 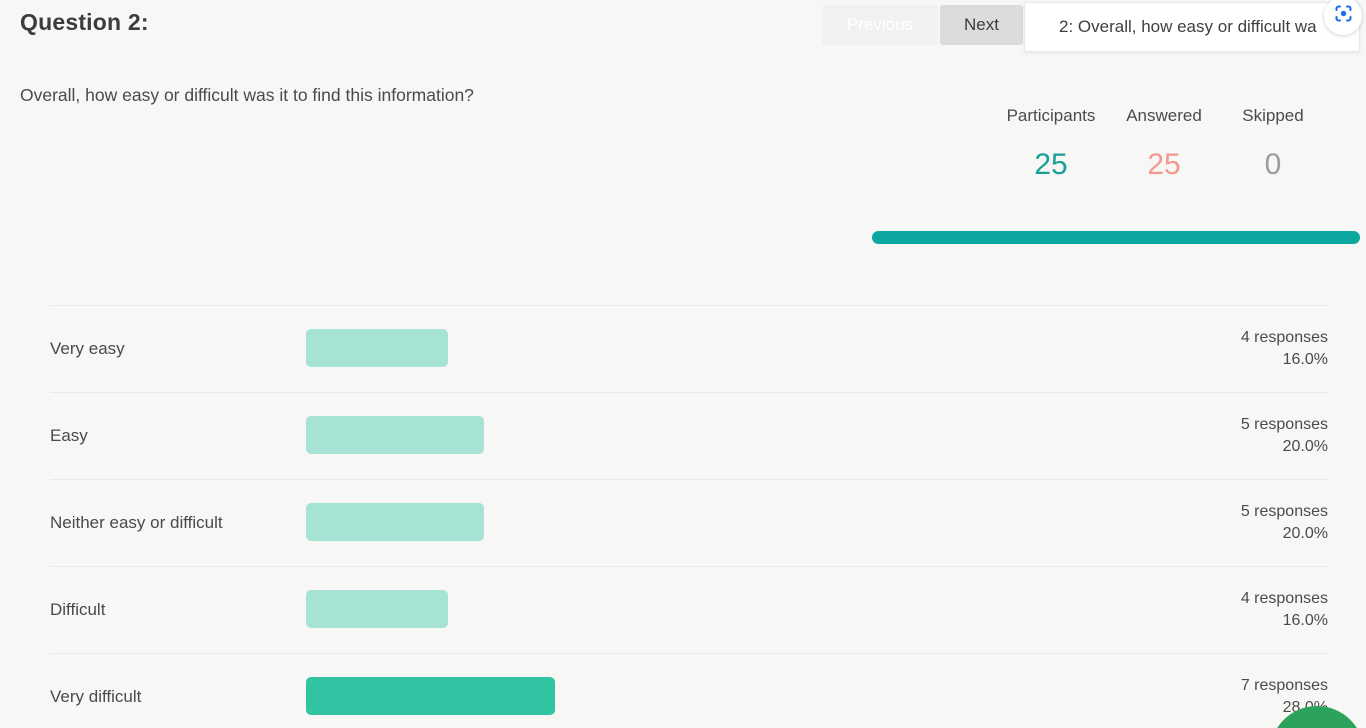 I want to click on screen-capture-icon, so click(x=1343, y=16).